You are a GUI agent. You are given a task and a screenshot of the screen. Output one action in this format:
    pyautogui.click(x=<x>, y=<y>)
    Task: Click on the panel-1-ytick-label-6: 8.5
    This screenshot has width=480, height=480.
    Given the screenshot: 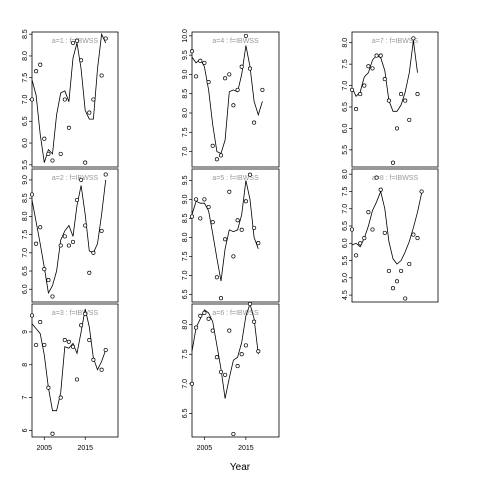 What is the action you would take?
    pyautogui.click(x=25, y=34)
    